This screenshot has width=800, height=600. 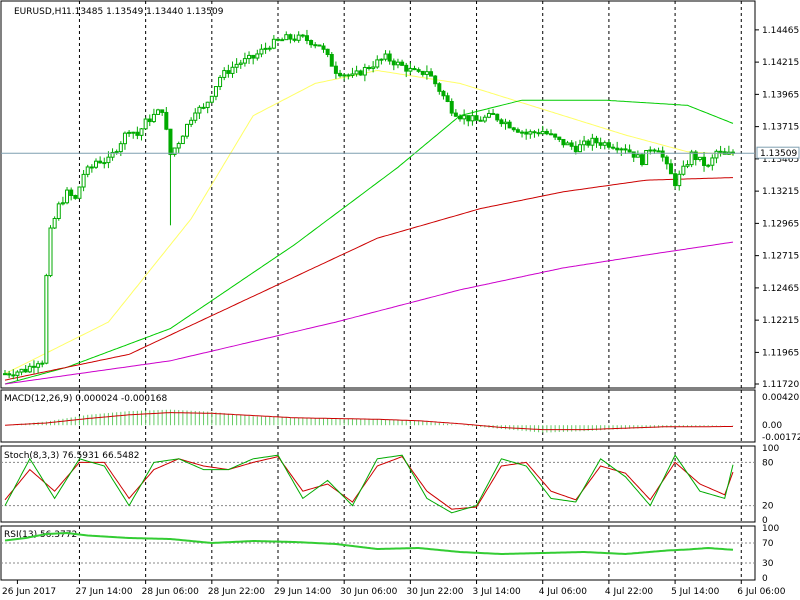 I want to click on y-tick-label: 1.11965, so click(x=780, y=353).